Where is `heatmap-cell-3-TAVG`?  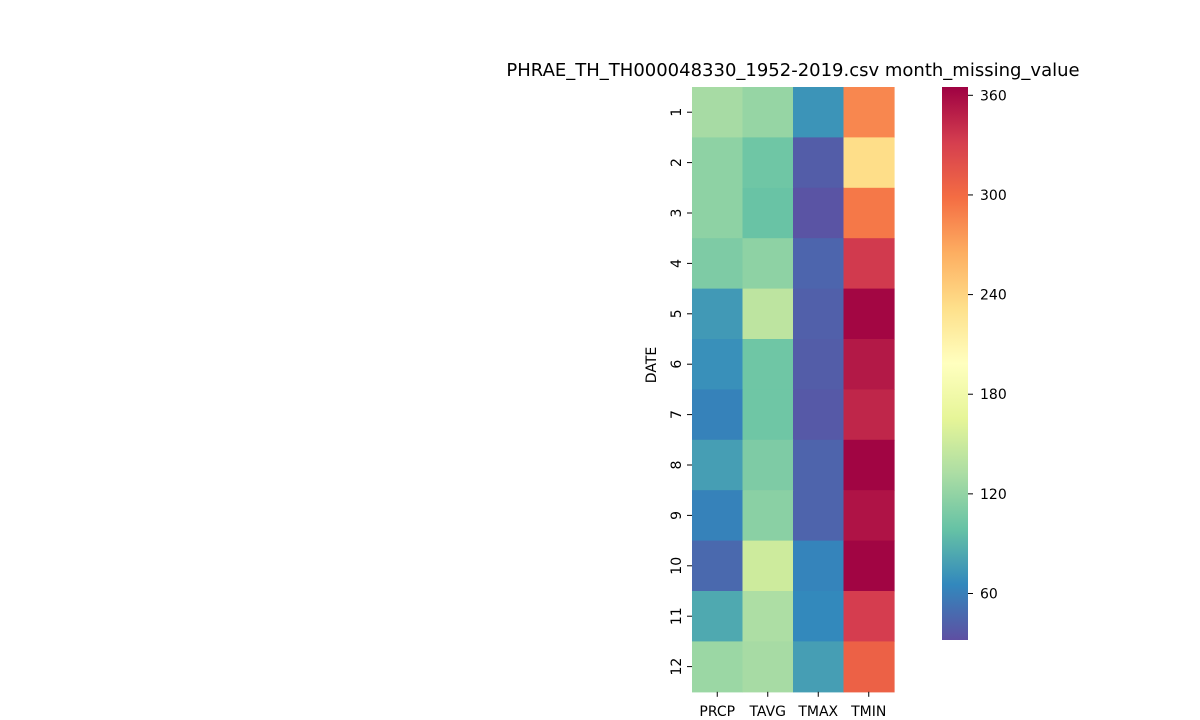 heatmap-cell-3-TAVG is located at coordinates (768, 213).